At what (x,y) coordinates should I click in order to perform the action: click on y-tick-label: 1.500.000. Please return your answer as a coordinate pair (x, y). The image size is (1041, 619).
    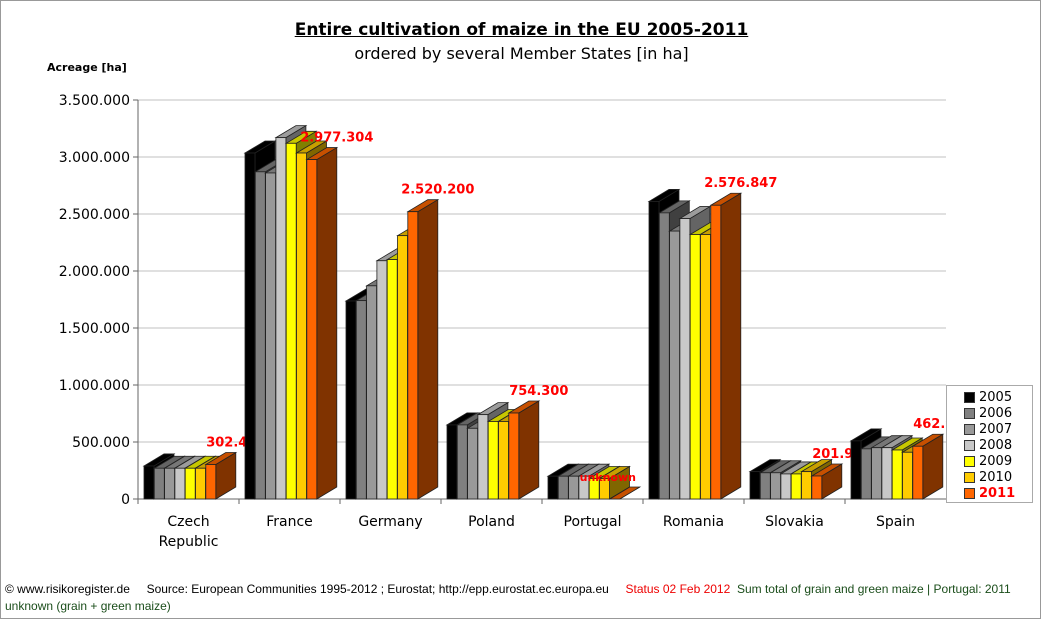
    Looking at the image, I should click on (94, 329).